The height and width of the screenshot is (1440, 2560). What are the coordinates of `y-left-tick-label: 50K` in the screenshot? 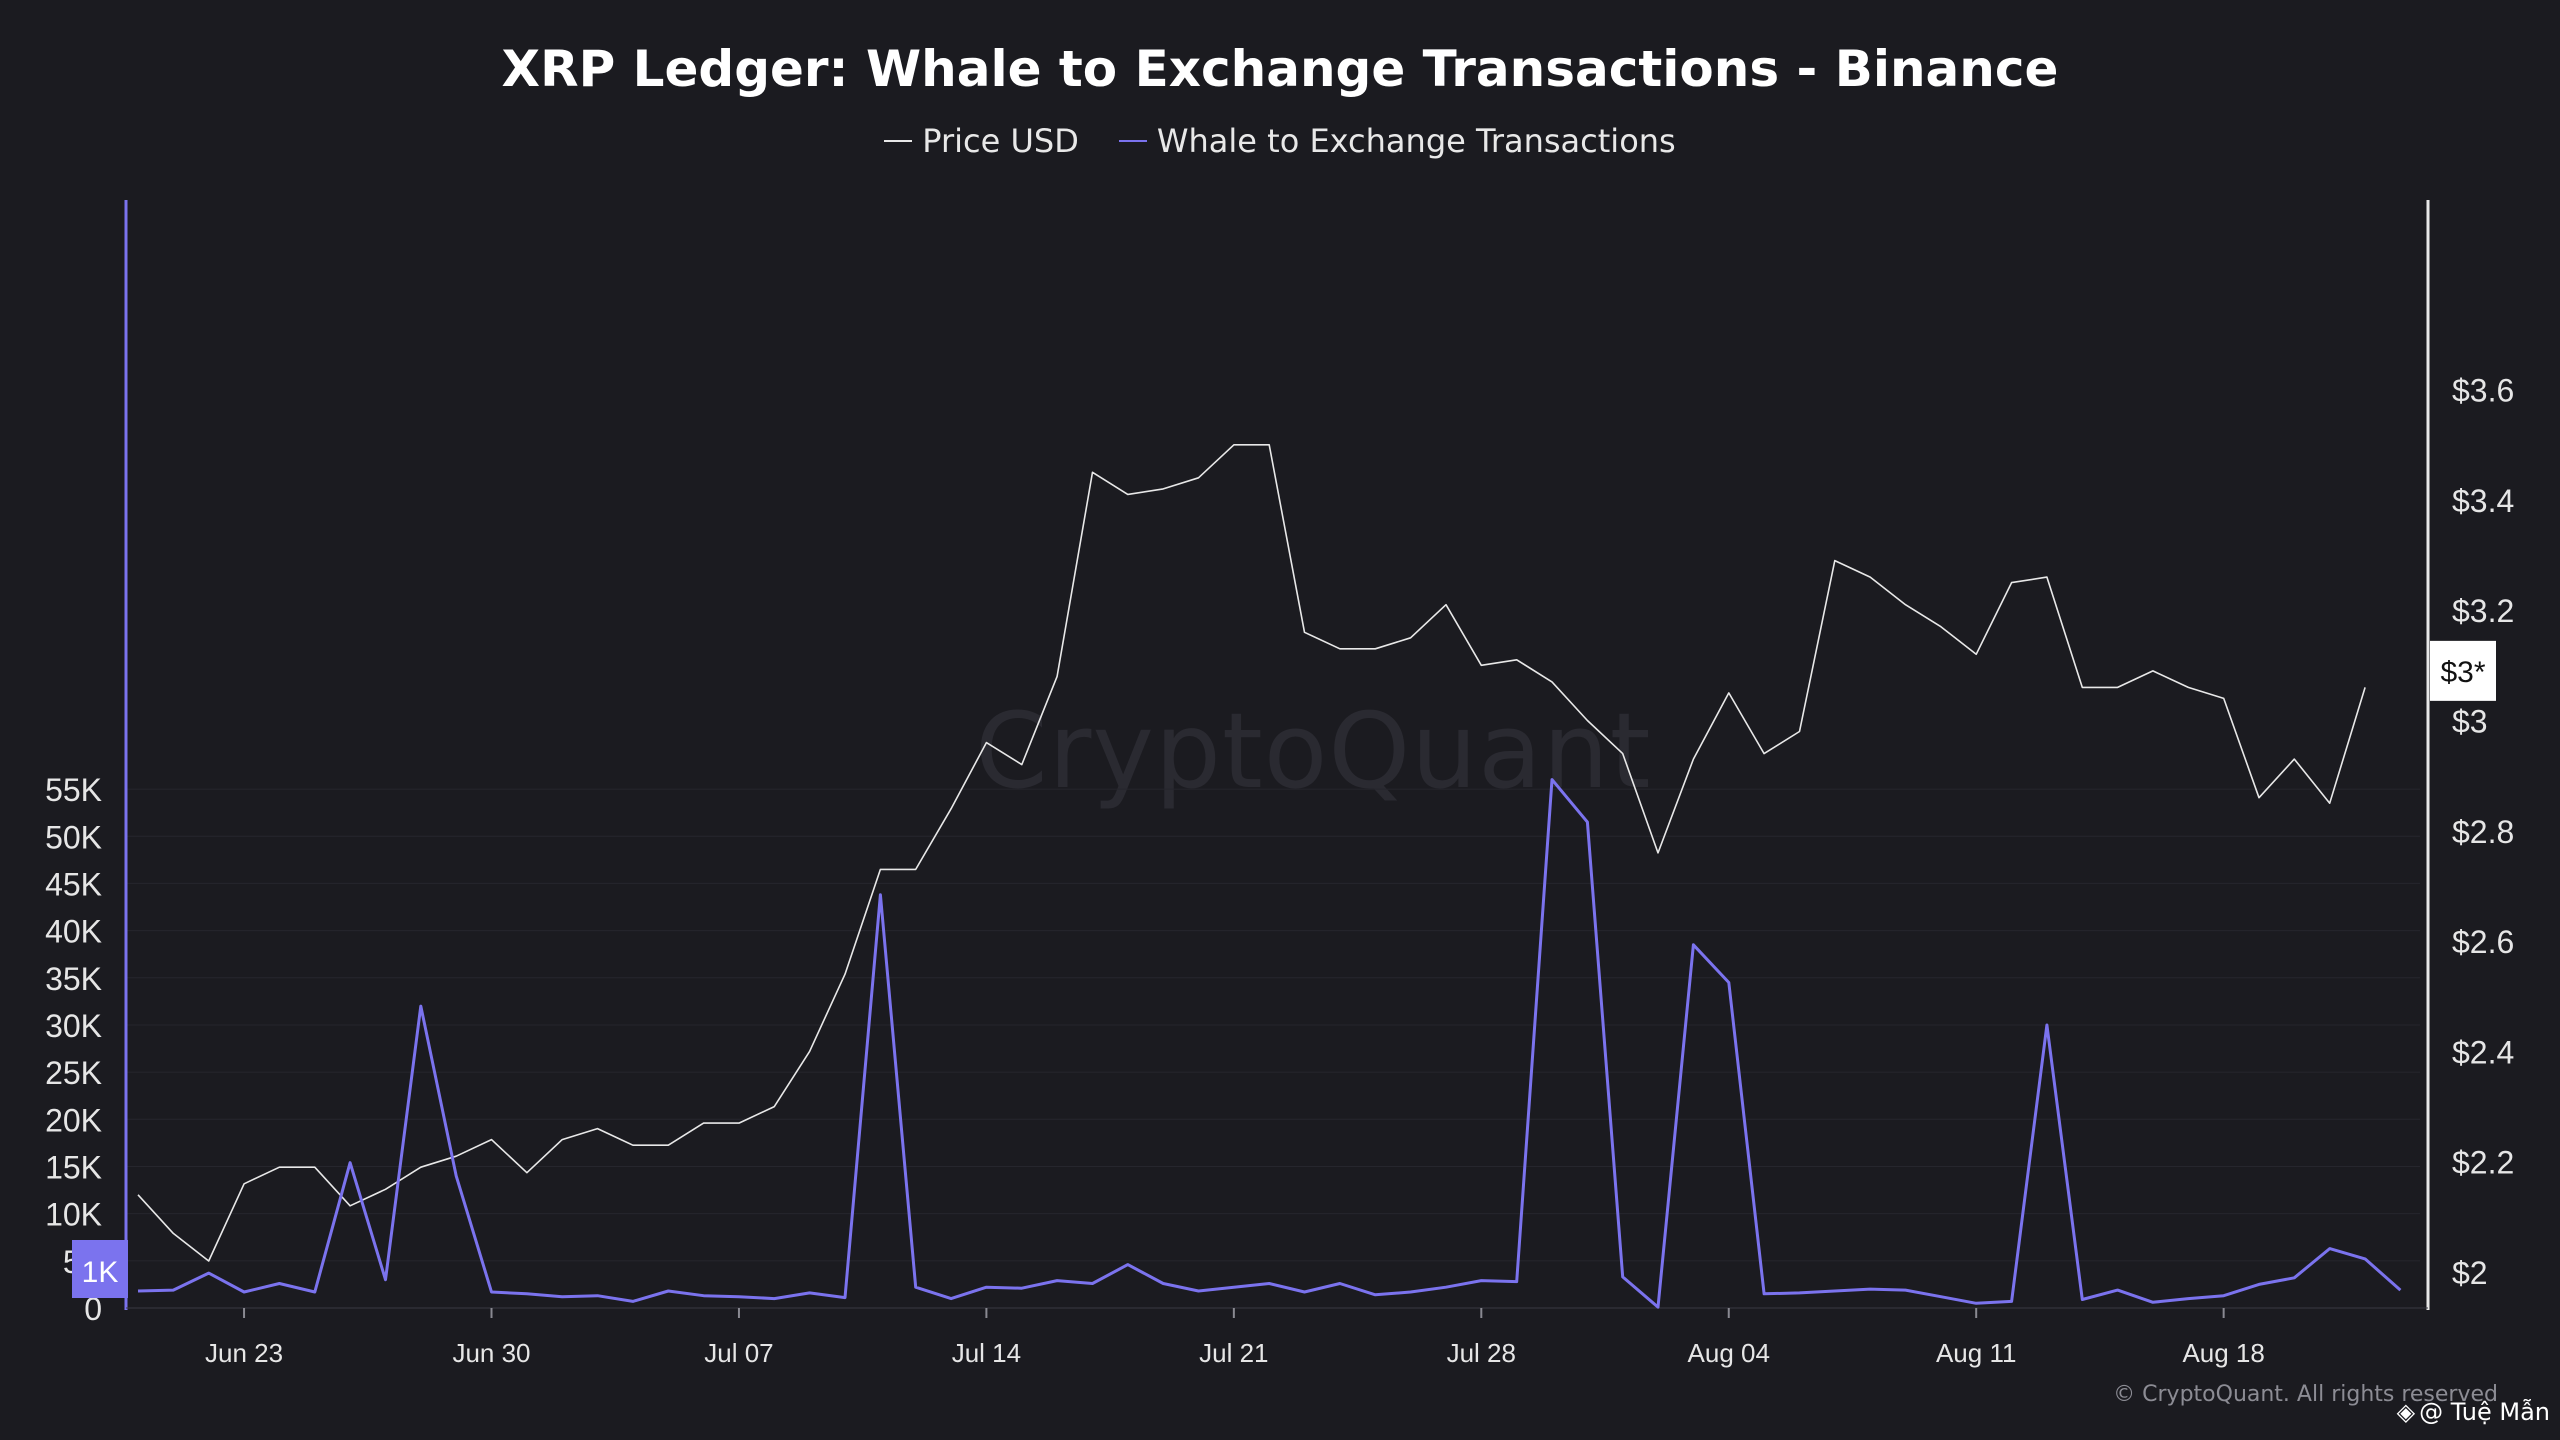 It's located at (73, 837).